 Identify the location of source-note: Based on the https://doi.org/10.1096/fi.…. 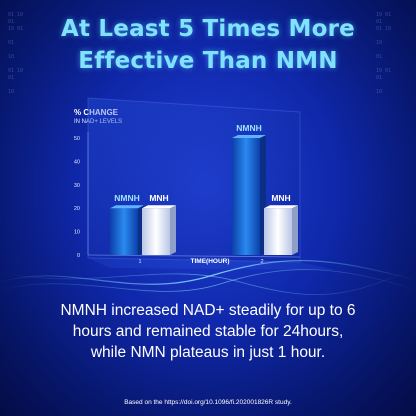
(208, 402).